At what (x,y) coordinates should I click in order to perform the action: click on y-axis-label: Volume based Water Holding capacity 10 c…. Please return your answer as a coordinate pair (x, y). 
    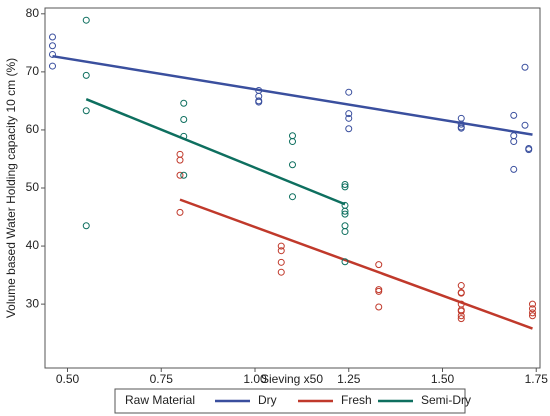
    Looking at the image, I should click on (11, 188).